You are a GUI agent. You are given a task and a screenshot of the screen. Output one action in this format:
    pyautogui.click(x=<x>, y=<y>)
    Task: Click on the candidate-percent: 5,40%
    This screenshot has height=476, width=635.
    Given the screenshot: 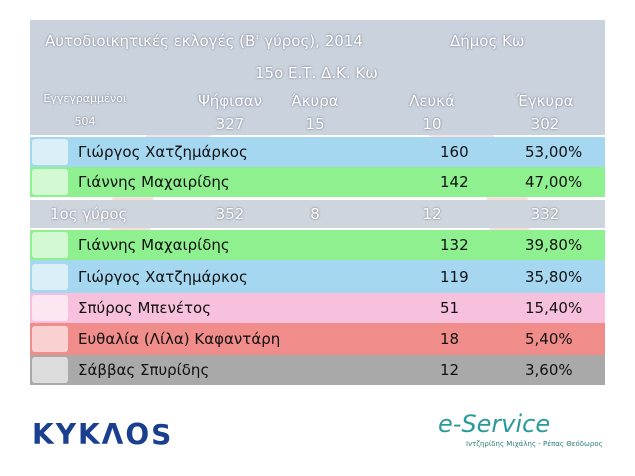 What is the action you would take?
    pyautogui.click(x=549, y=339)
    